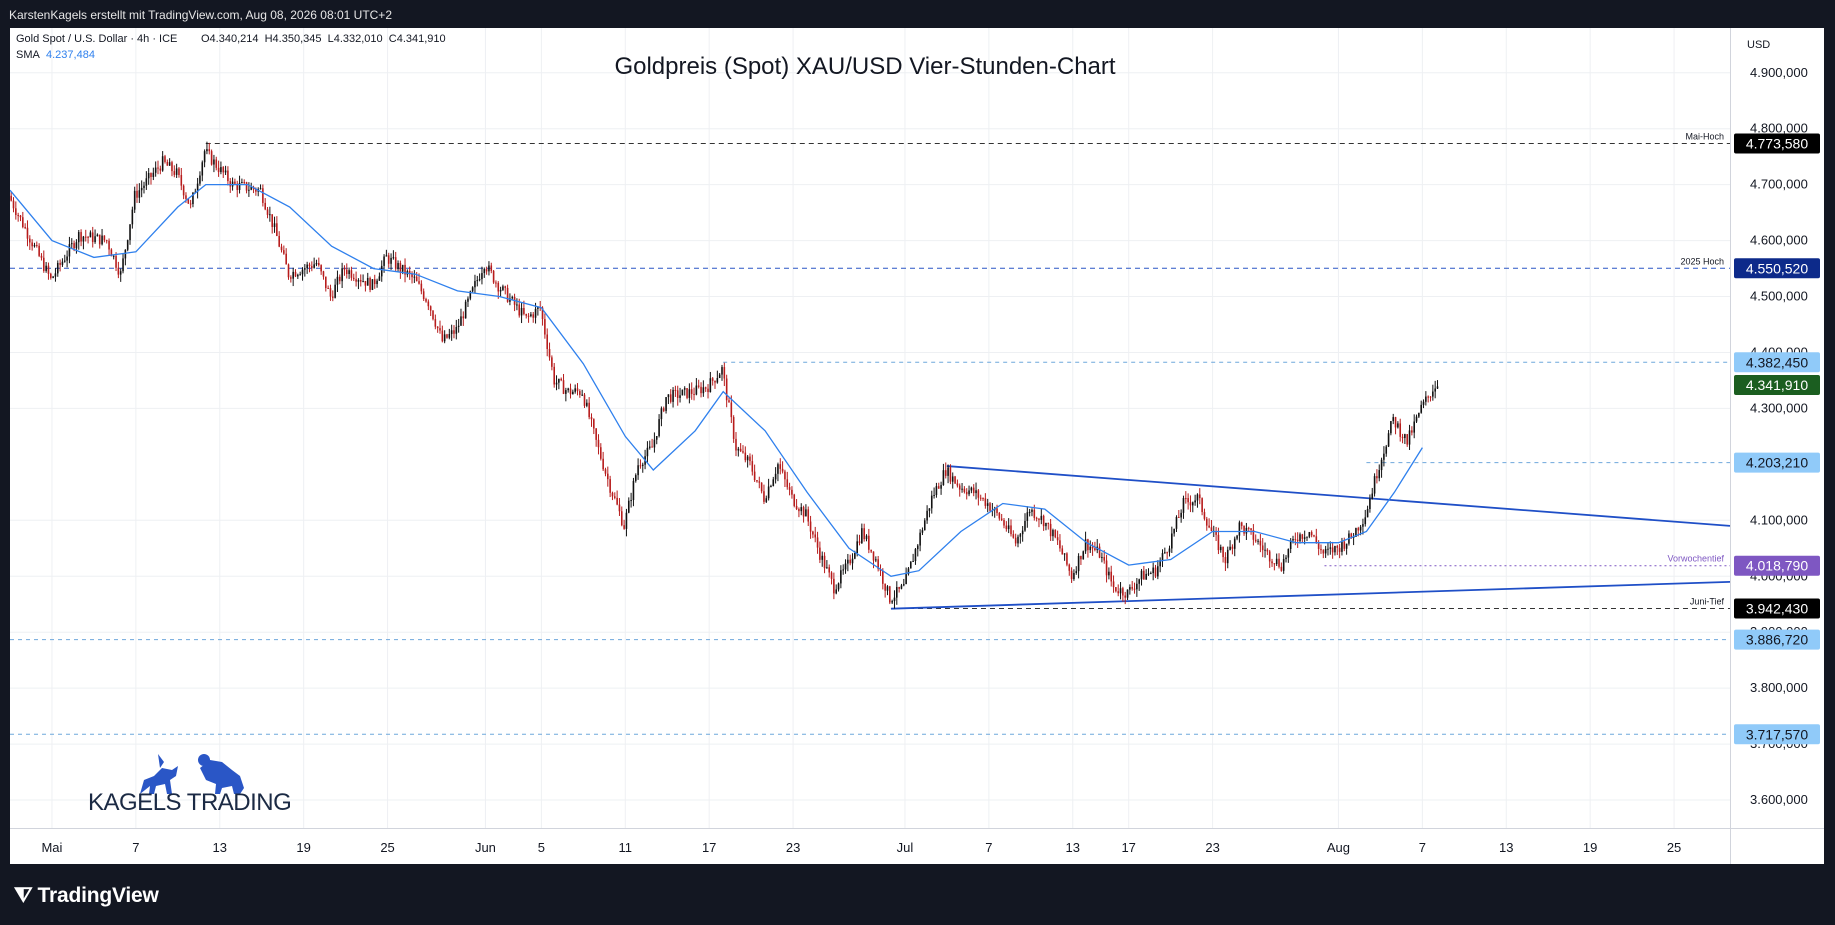 The height and width of the screenshot is (925, 1835). Describe the element at coordinates (1590, 847) in the screenshot. I see `x-tick-label: 19` at that location.